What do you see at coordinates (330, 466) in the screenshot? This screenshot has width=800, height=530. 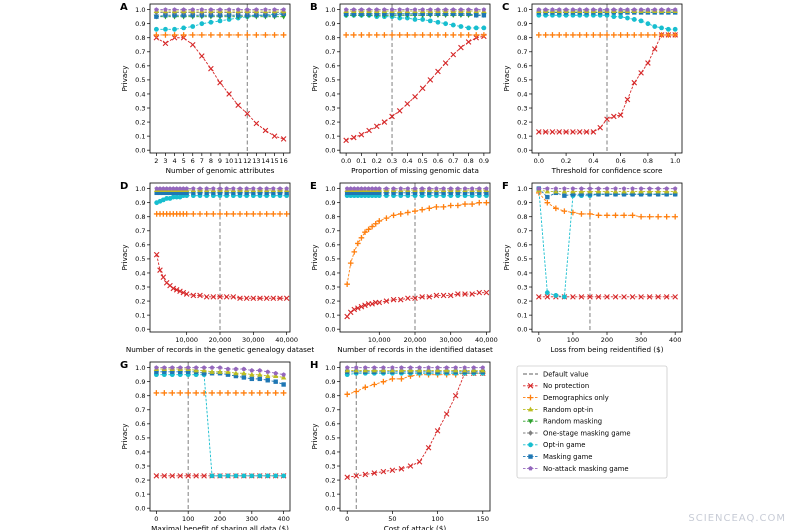 I see `panel-h-ytick-label: 0.3` at bounding box center [330, 466].